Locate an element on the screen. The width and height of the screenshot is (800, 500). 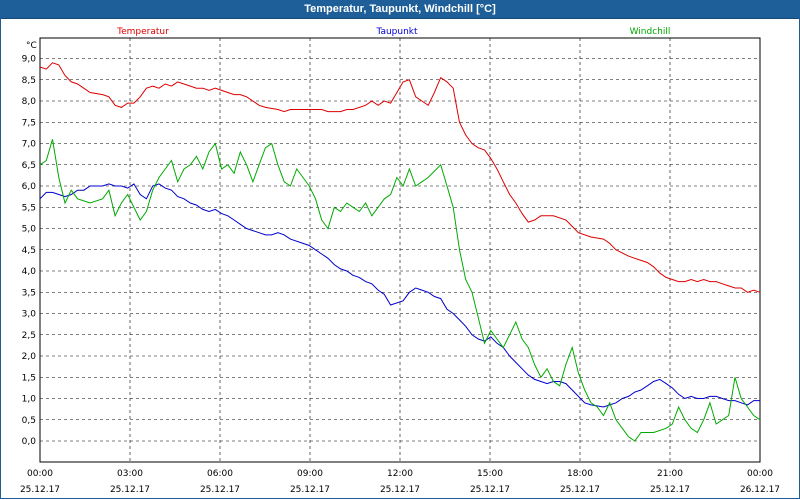
y-tick-label: 8,0 is located at coordinates (29, 102).